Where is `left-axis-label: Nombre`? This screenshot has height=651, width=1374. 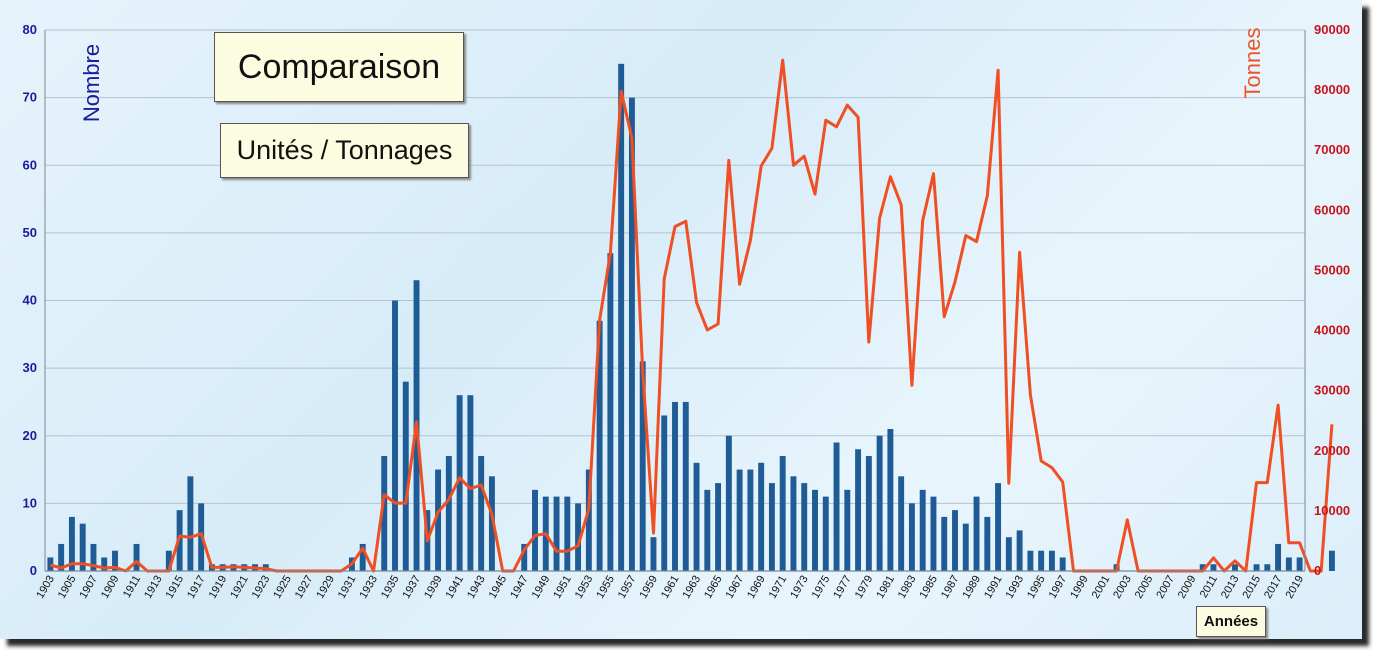
left-axis-label: Nombre is located at coordinates (91, 83).